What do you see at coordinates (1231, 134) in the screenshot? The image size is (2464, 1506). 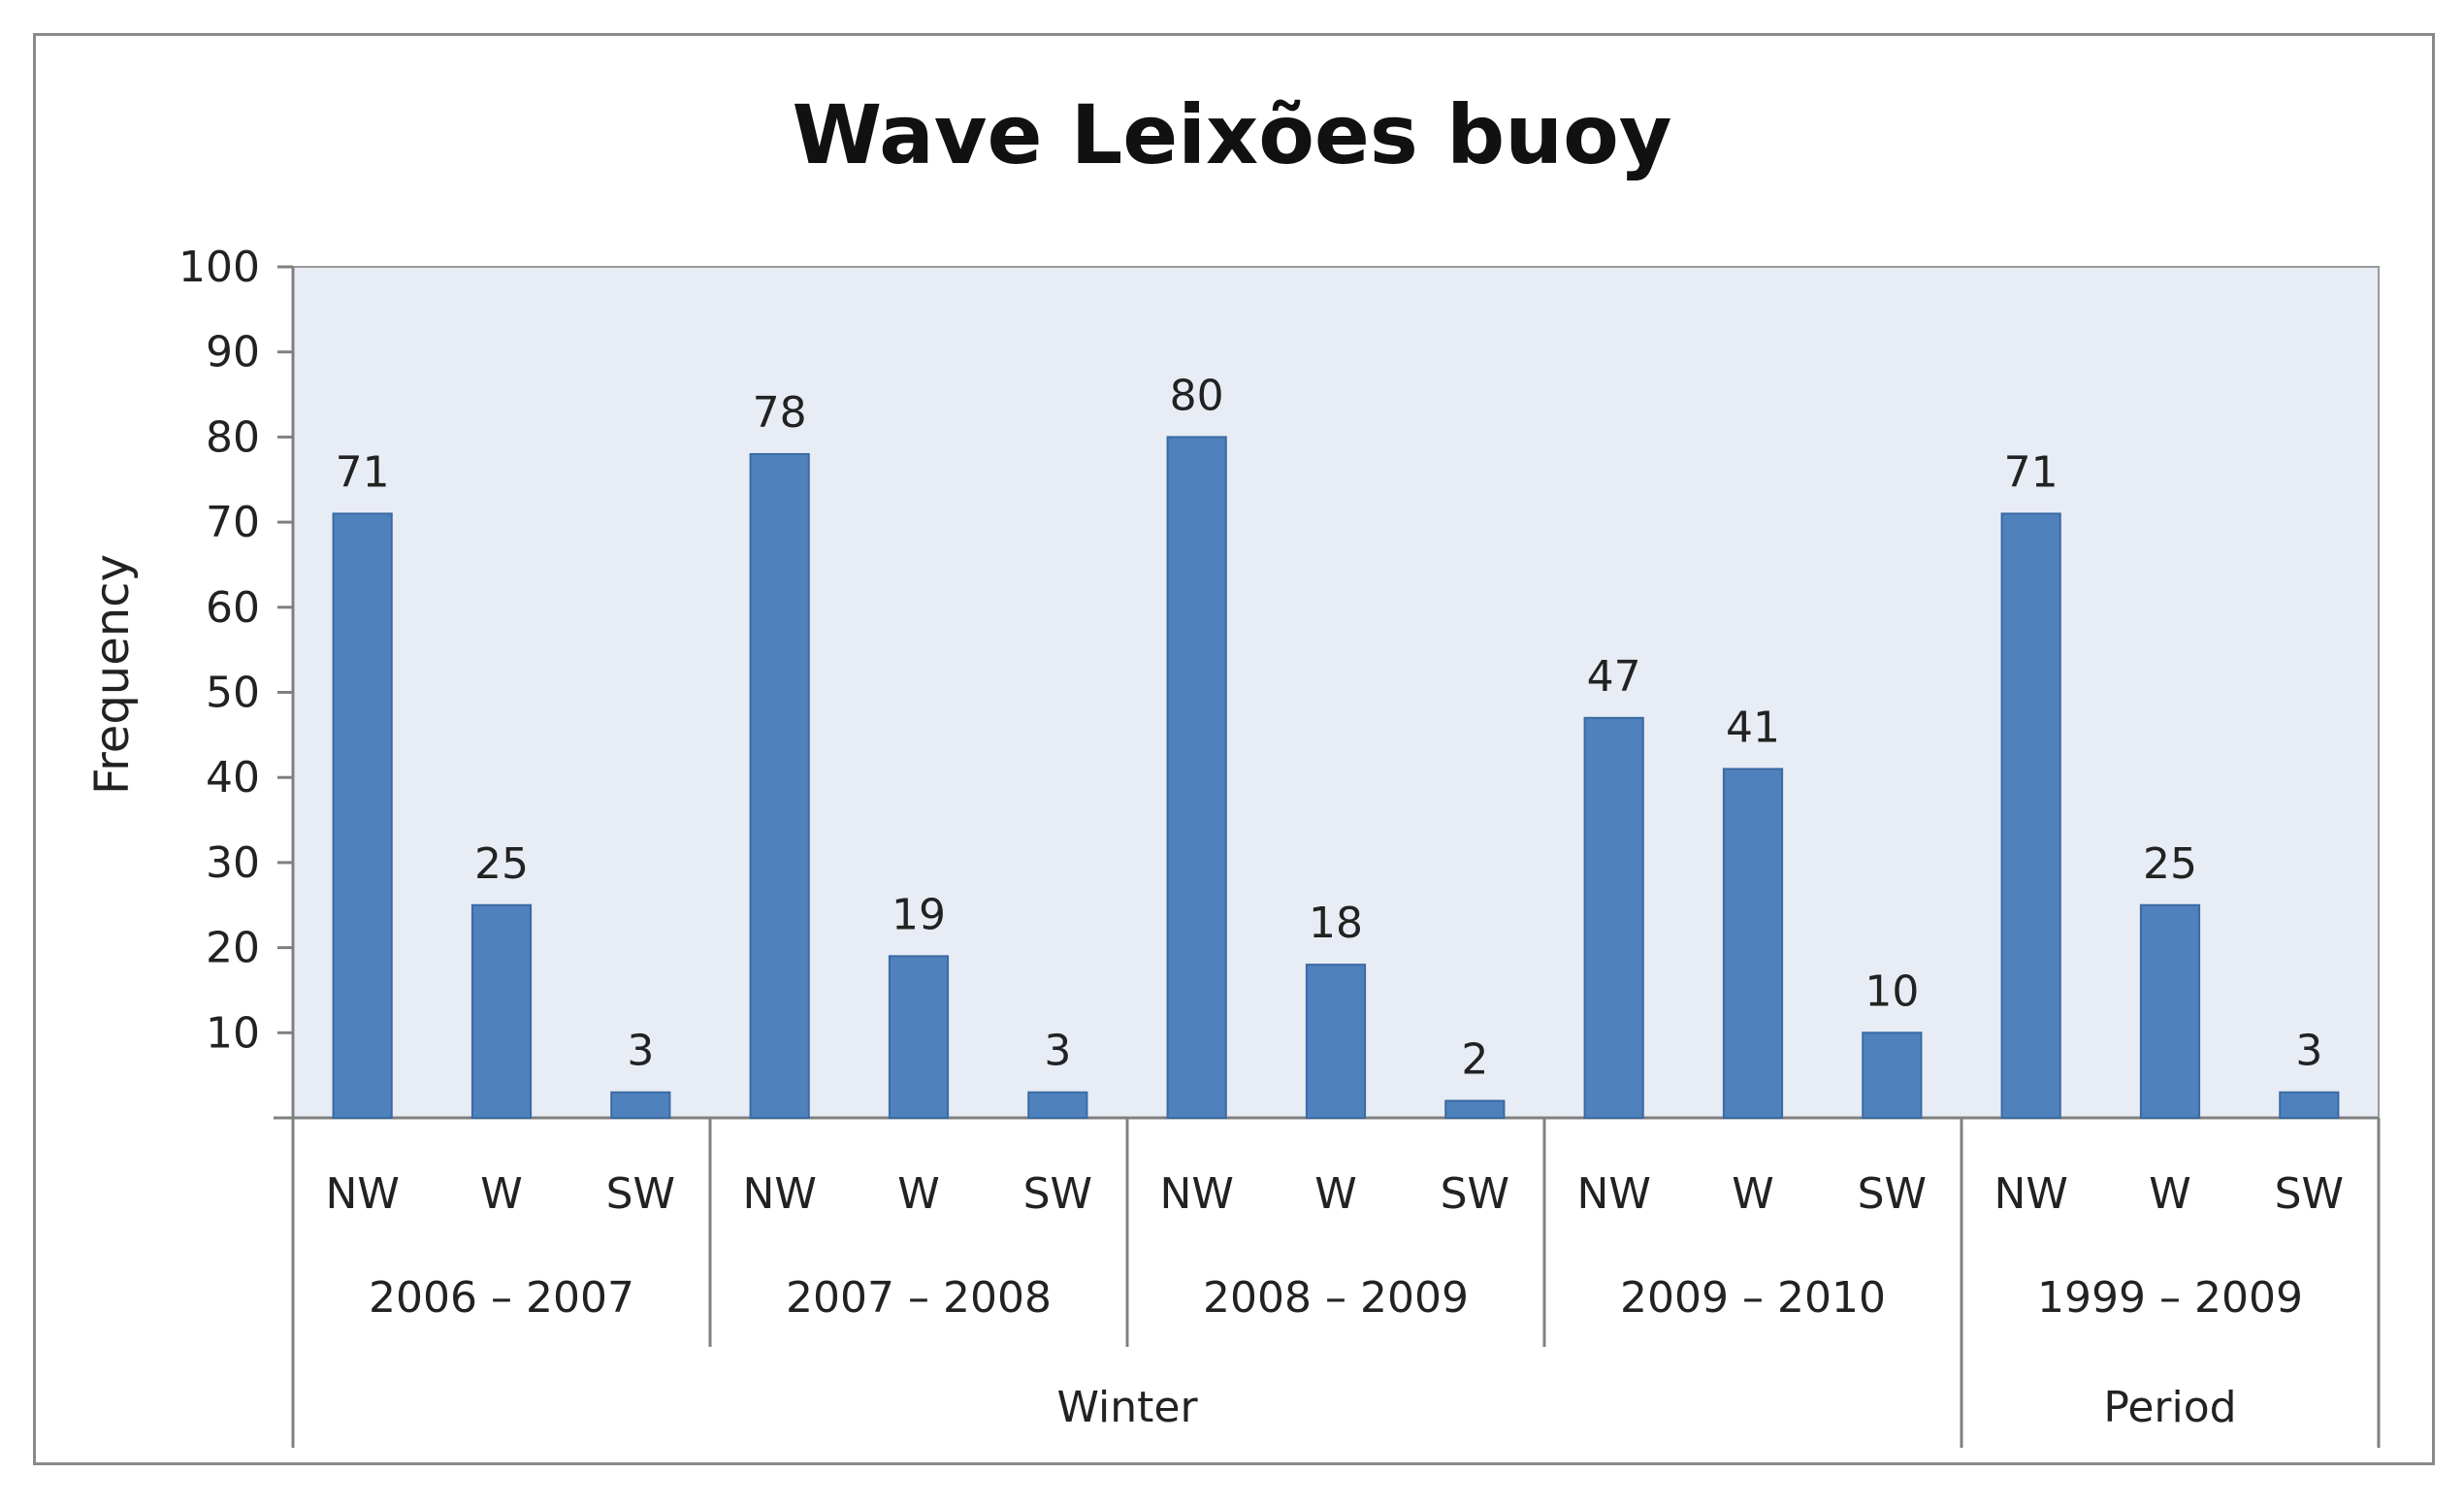 I see `chart-title: Wave Leixões buoy` at bounding box center [1231, 134].